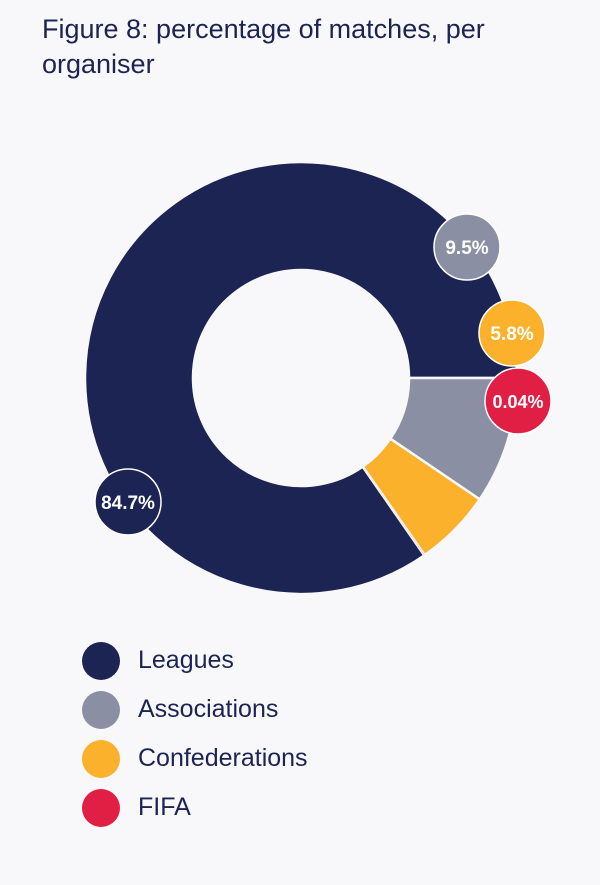 This screenshot has width=600, height=885. What do you see at coordinates (223, 758) in the screenshot?
I see `legend-label: Confederations` at bounding box center [223, 758].